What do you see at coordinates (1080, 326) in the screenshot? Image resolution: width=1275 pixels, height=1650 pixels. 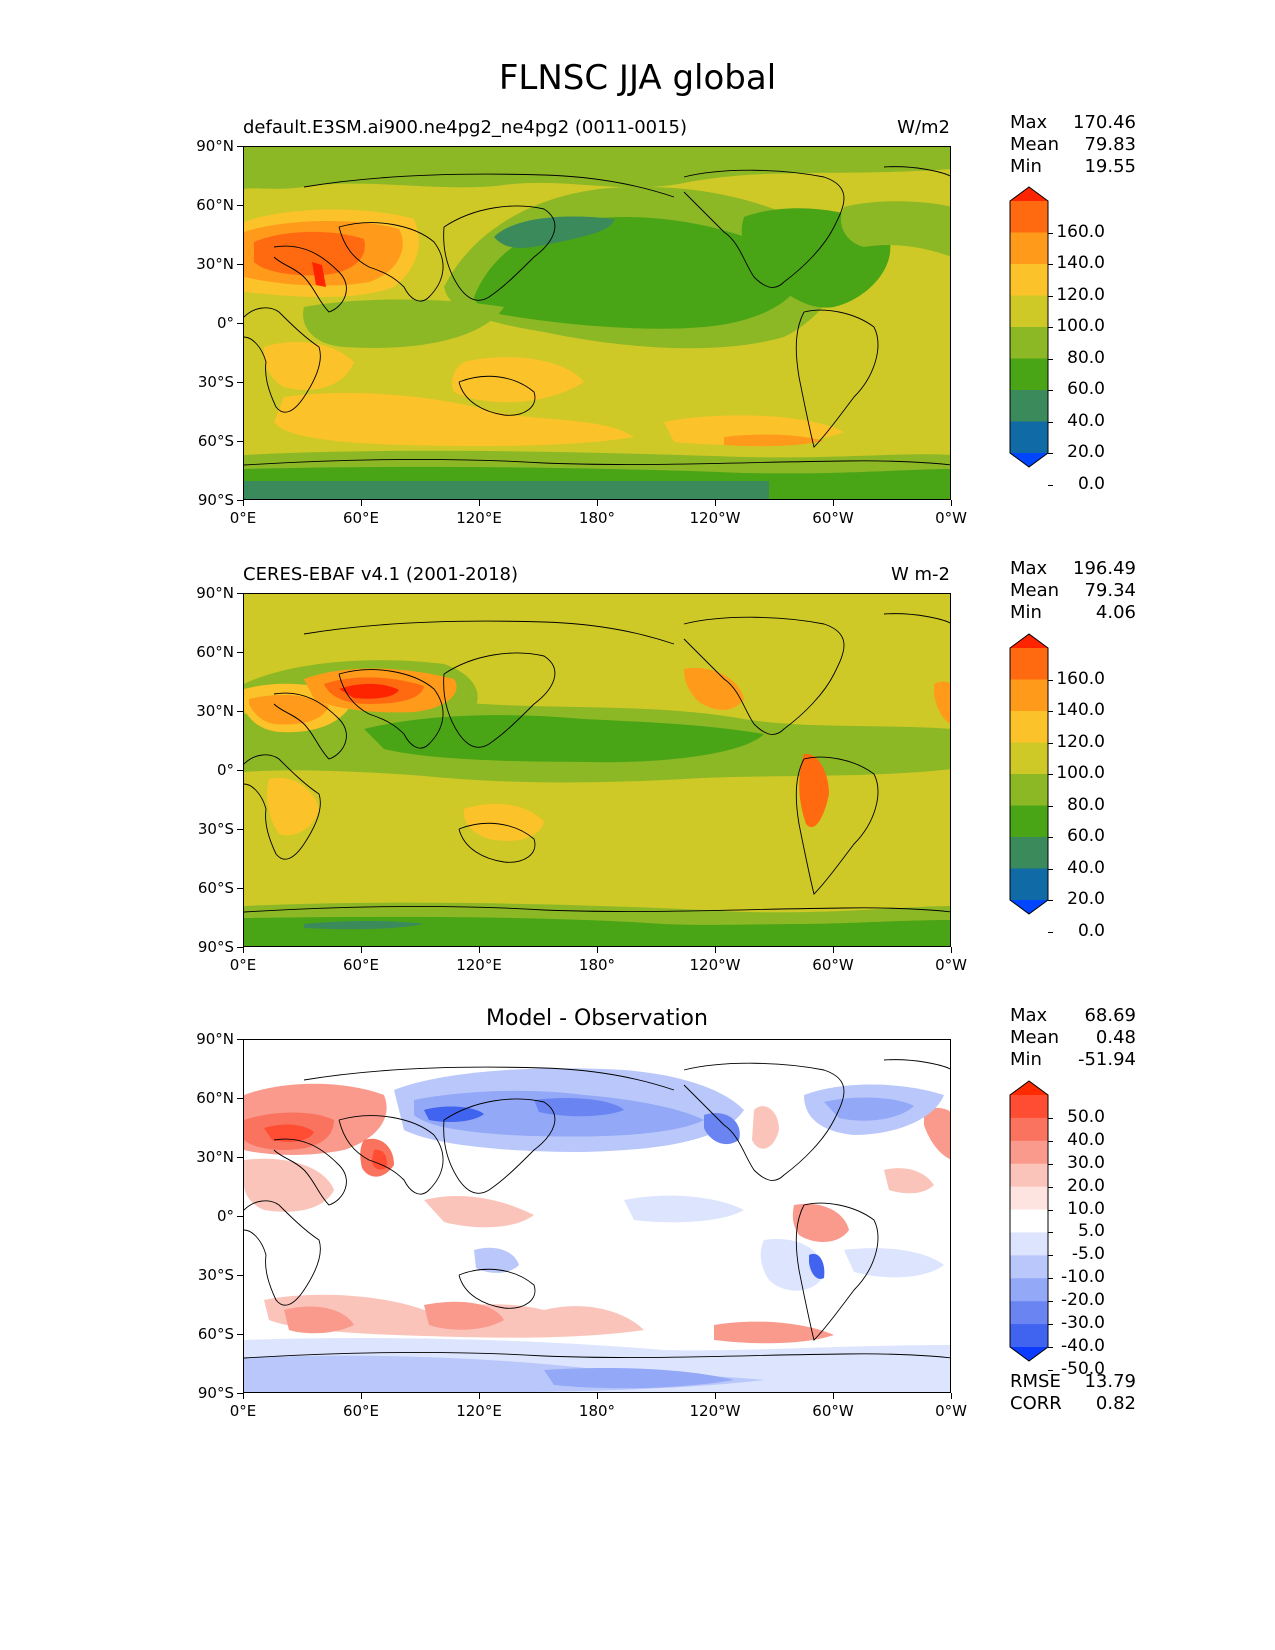 I see `colorbar-tick-label: 100.0` at bounding box center [1080, 326].